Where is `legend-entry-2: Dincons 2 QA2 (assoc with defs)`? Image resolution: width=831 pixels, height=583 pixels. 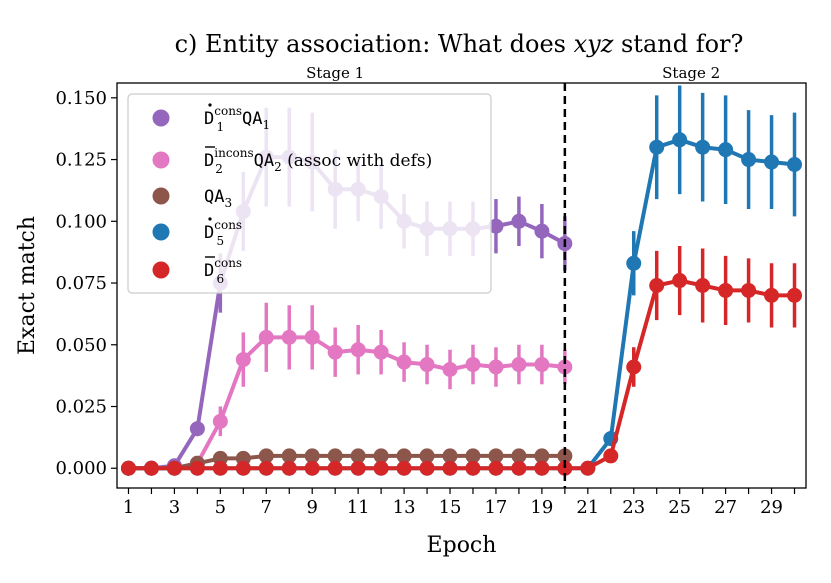
legend-entry-2: Dincons 2 QA2 (assoc with defs) is located at coordinates (292, 161).